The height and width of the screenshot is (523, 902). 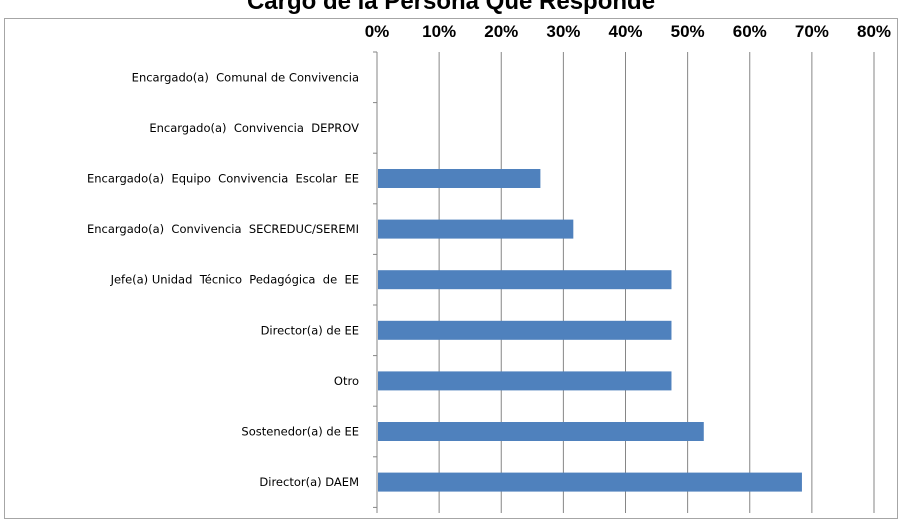 What do you see at coordinates (501, 31) in the screenshot?
I see `x-tick-label: 20%` at bounding box center [501, 31].